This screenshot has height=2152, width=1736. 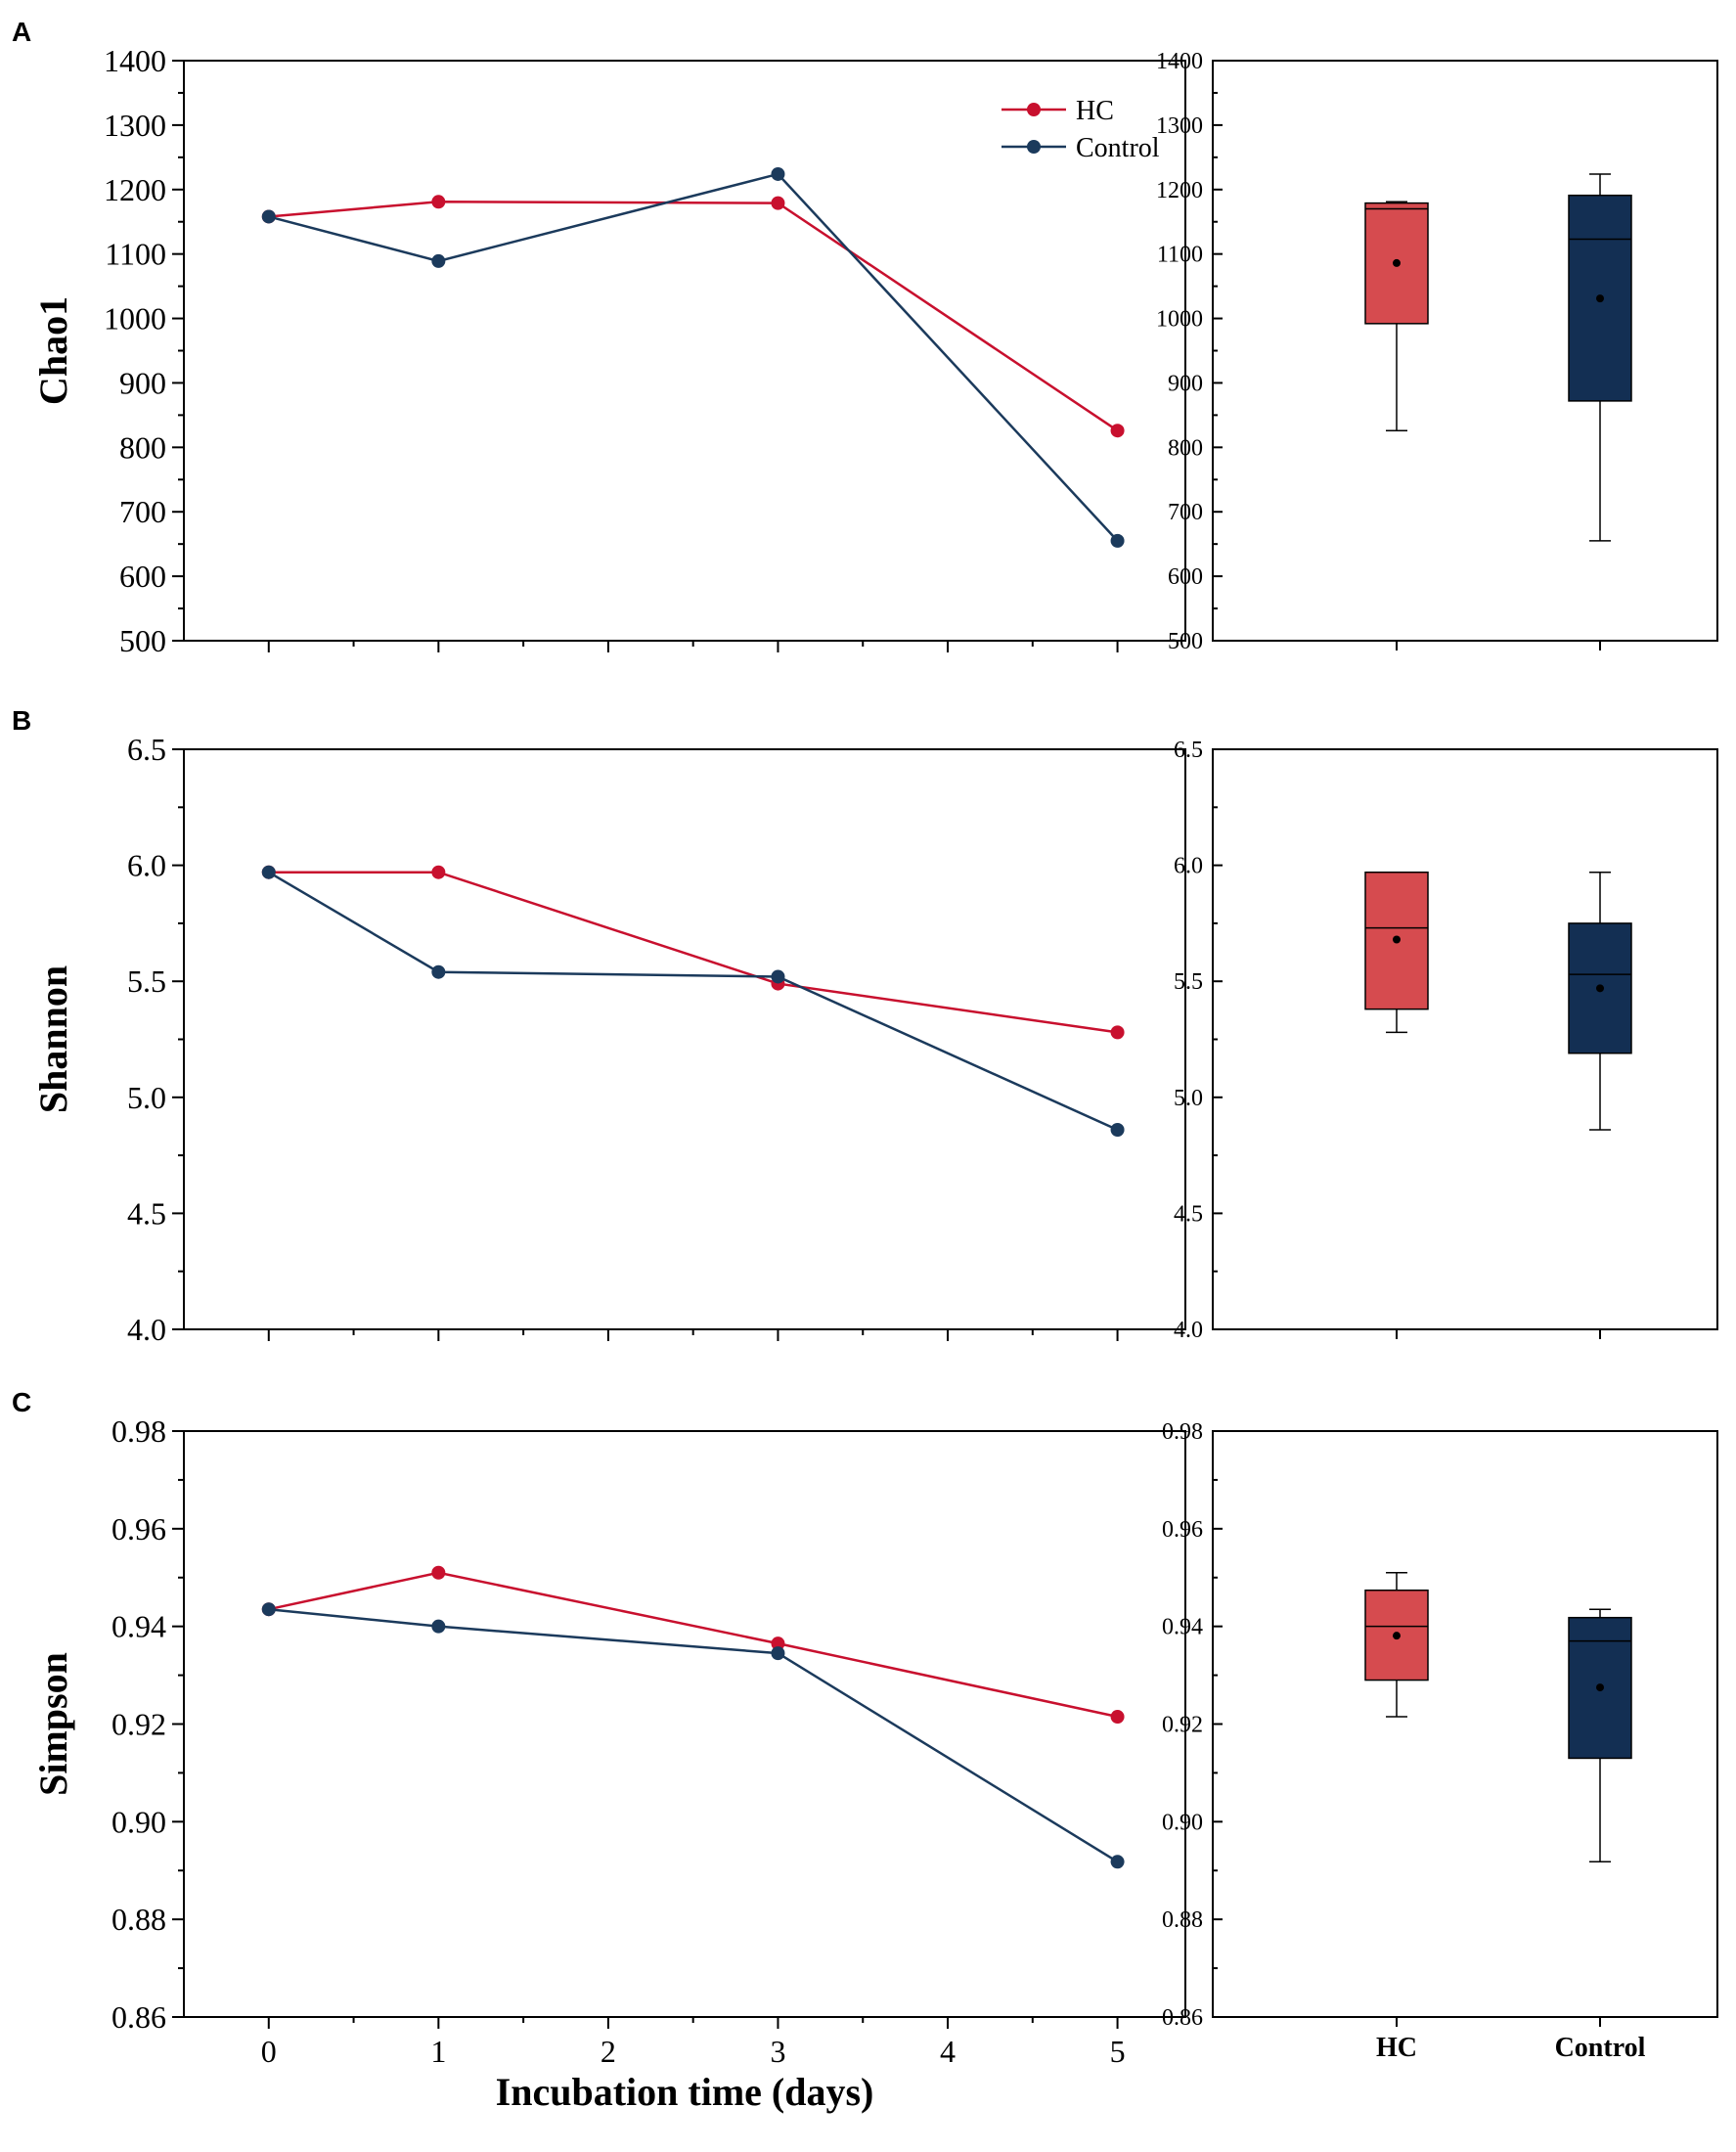 I want to click on box-panel-A: 500 600 700 800 900 1000 1100 1200 1300 1400, so click(x=1437, y=351).